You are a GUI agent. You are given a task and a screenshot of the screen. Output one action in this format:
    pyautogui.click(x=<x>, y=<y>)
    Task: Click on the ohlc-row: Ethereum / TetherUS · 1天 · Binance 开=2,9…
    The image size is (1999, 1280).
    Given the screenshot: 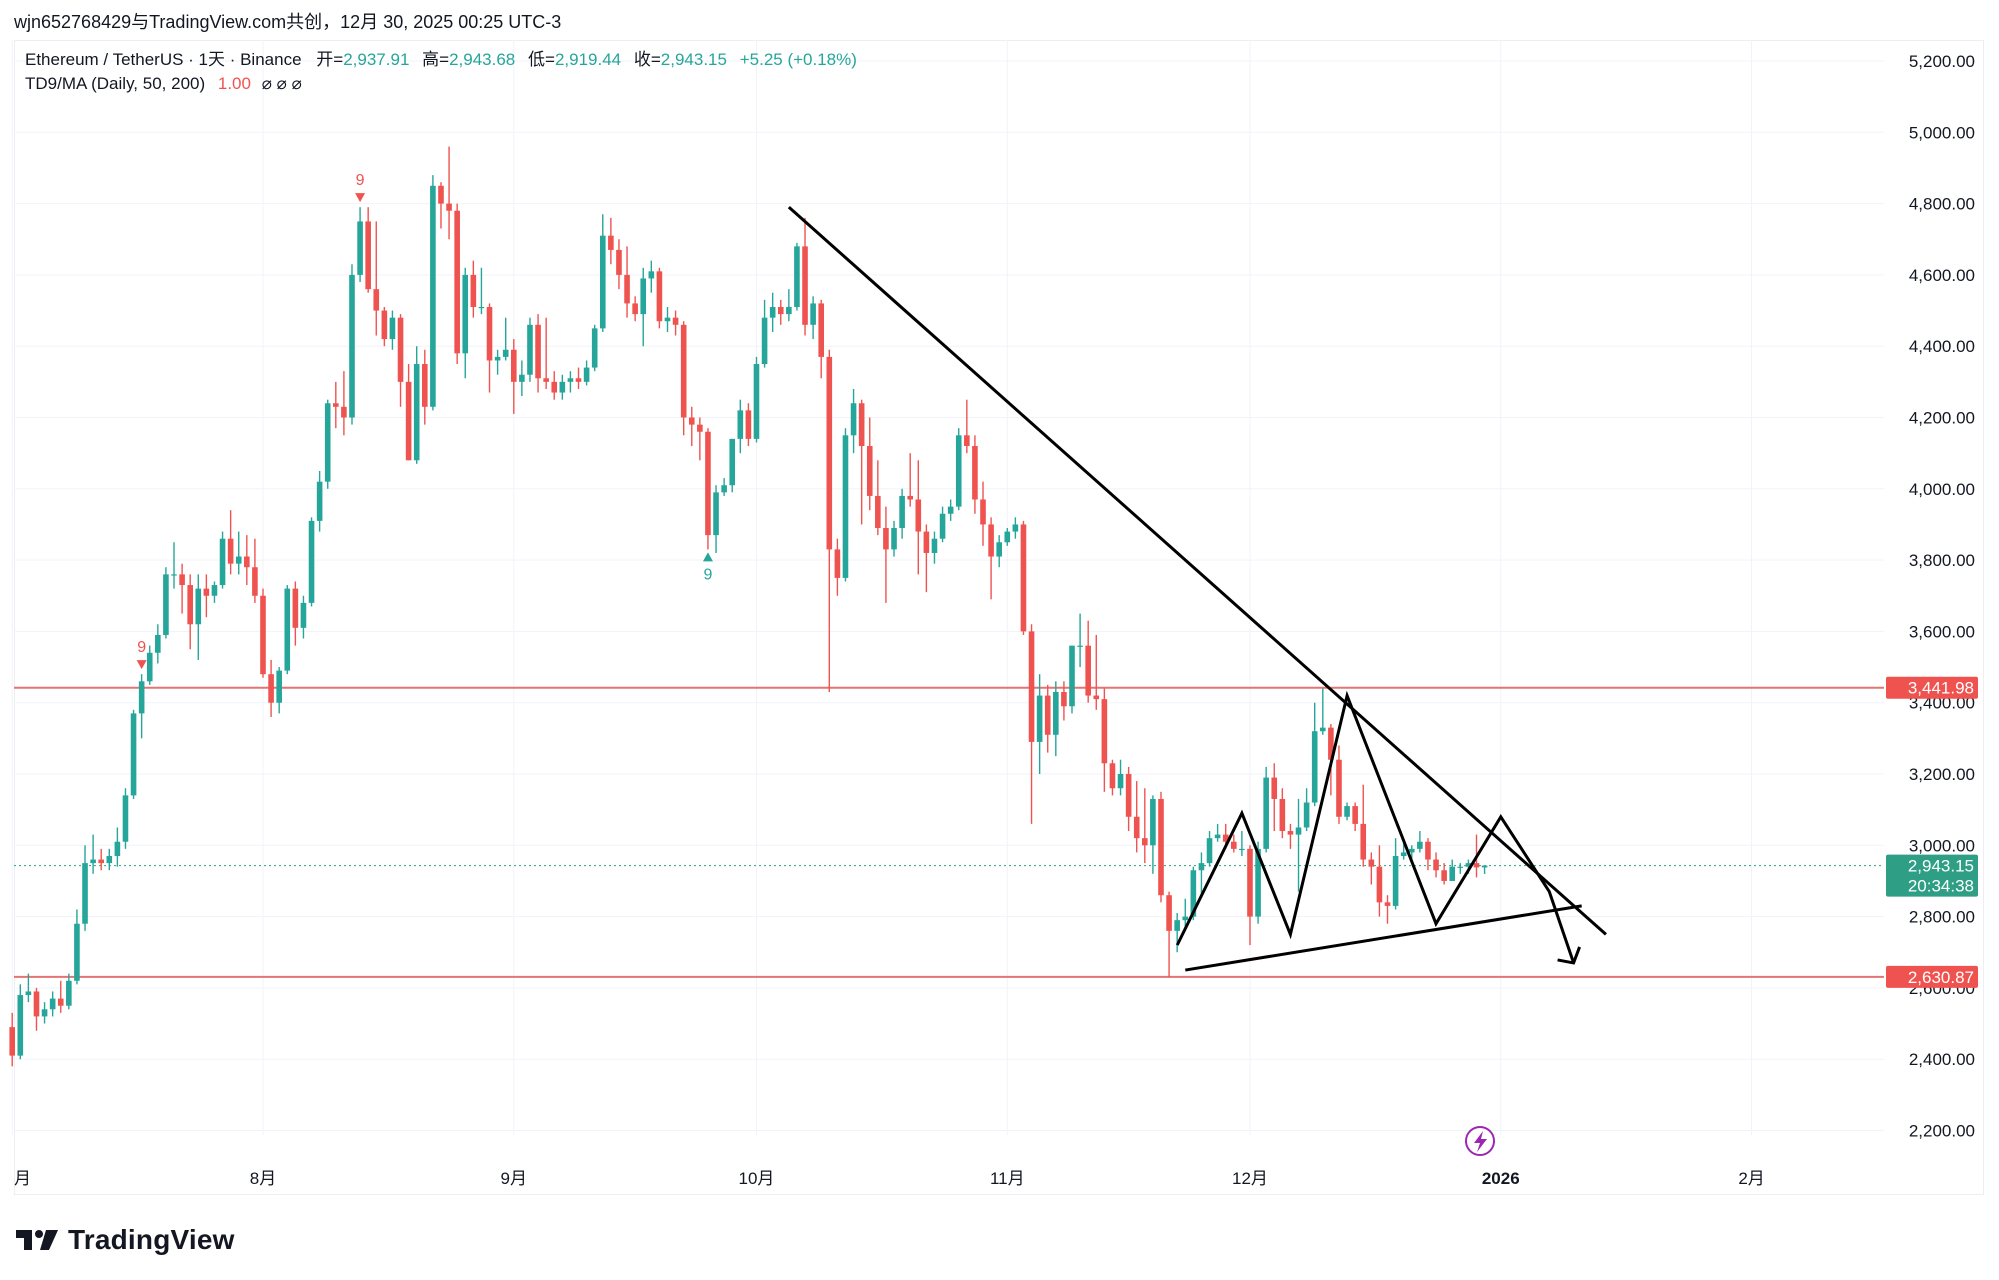 What is the action you would take?
    pyautogui.click(x=441, y=60)
    